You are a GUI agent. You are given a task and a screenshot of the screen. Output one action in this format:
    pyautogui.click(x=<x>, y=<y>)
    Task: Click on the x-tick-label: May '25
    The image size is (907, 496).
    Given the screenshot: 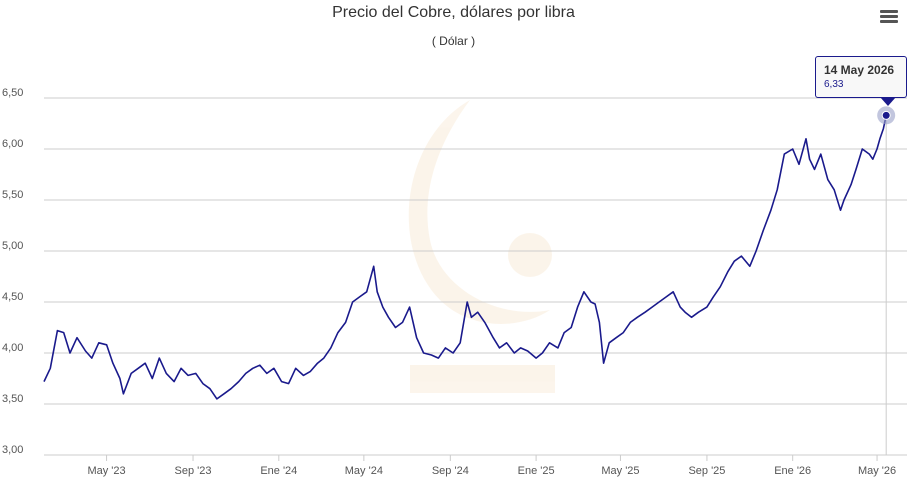 What is the action you would take?
    pyautogui.click(x=620, y=471)
    